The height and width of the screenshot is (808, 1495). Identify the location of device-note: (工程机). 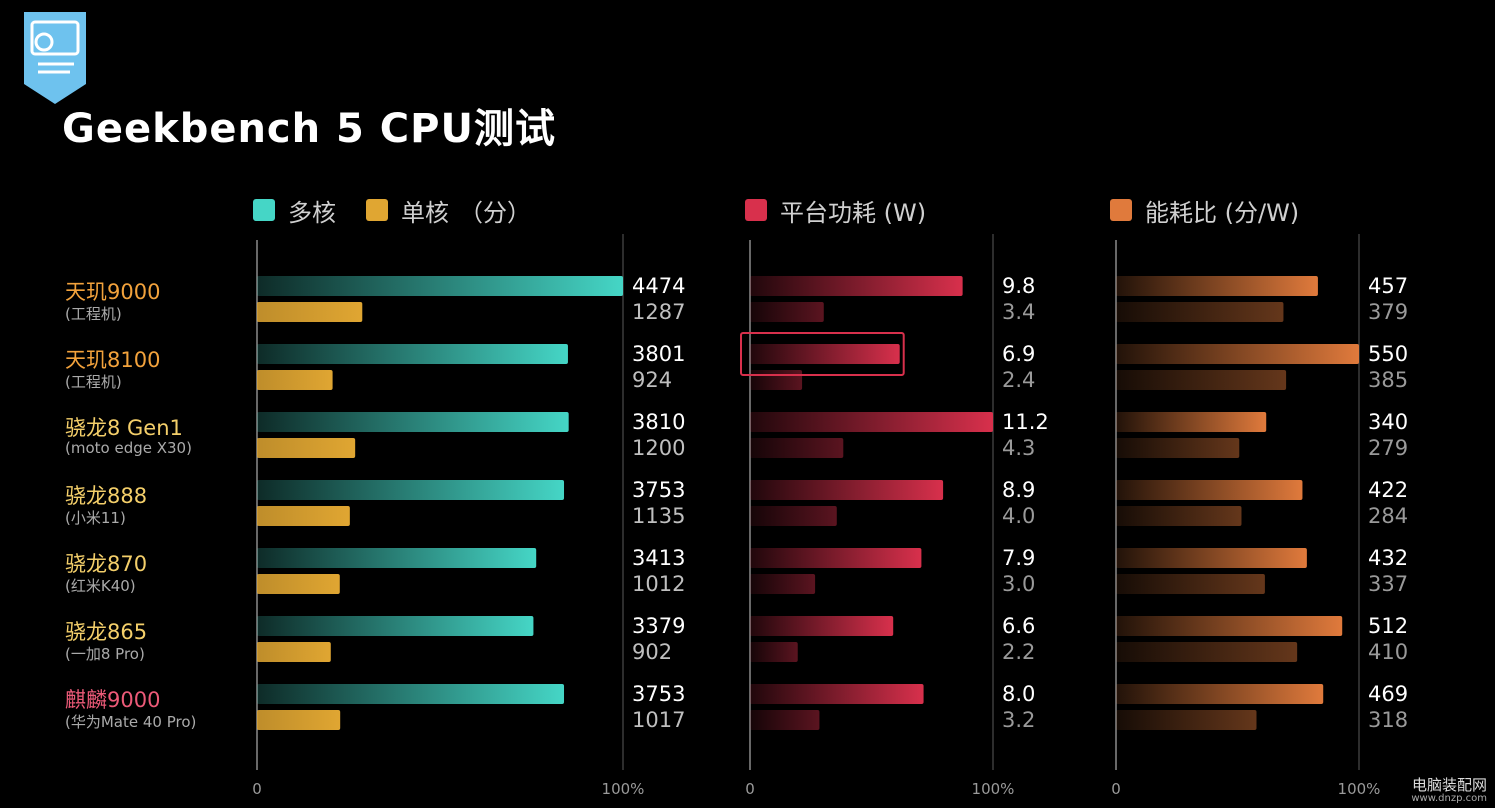
(93, 314).